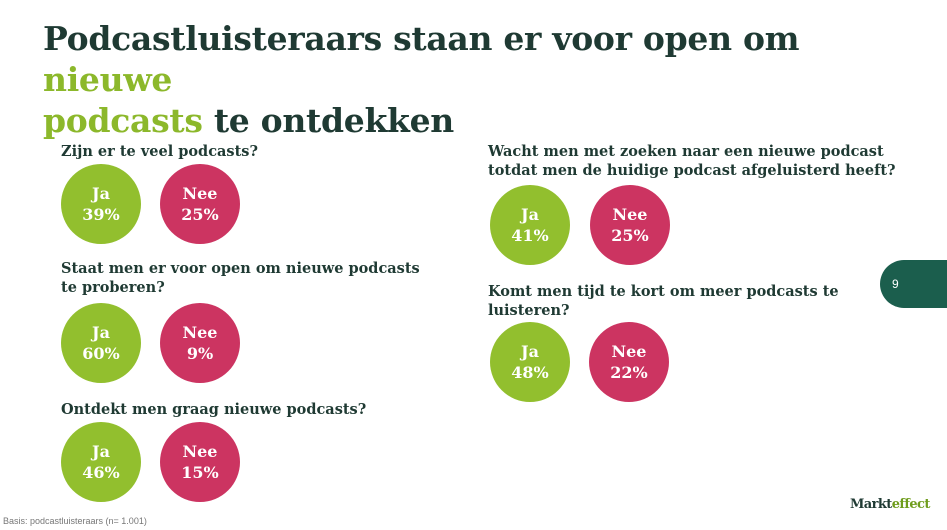  I want to click on ja-circle-2: Ja 60%, so click(101, 343).